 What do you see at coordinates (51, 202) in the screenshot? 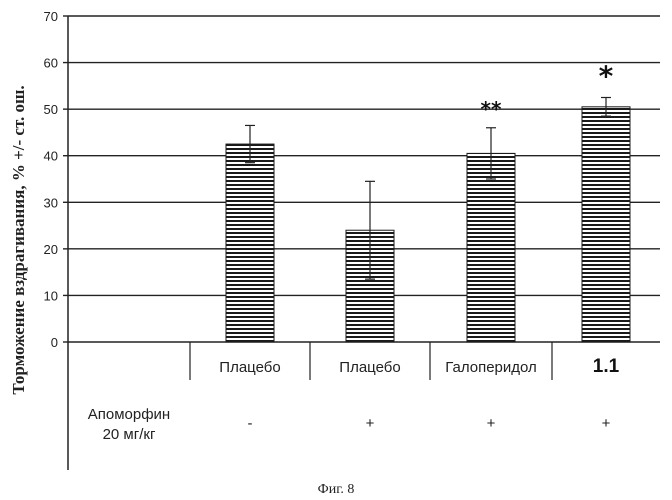
I see `y-tick-label: 30` at bounding box center [51, 202].